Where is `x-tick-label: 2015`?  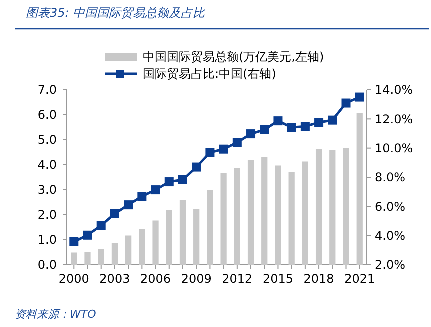 x-tick-label: 2015 is located at coordinates (278, 279).